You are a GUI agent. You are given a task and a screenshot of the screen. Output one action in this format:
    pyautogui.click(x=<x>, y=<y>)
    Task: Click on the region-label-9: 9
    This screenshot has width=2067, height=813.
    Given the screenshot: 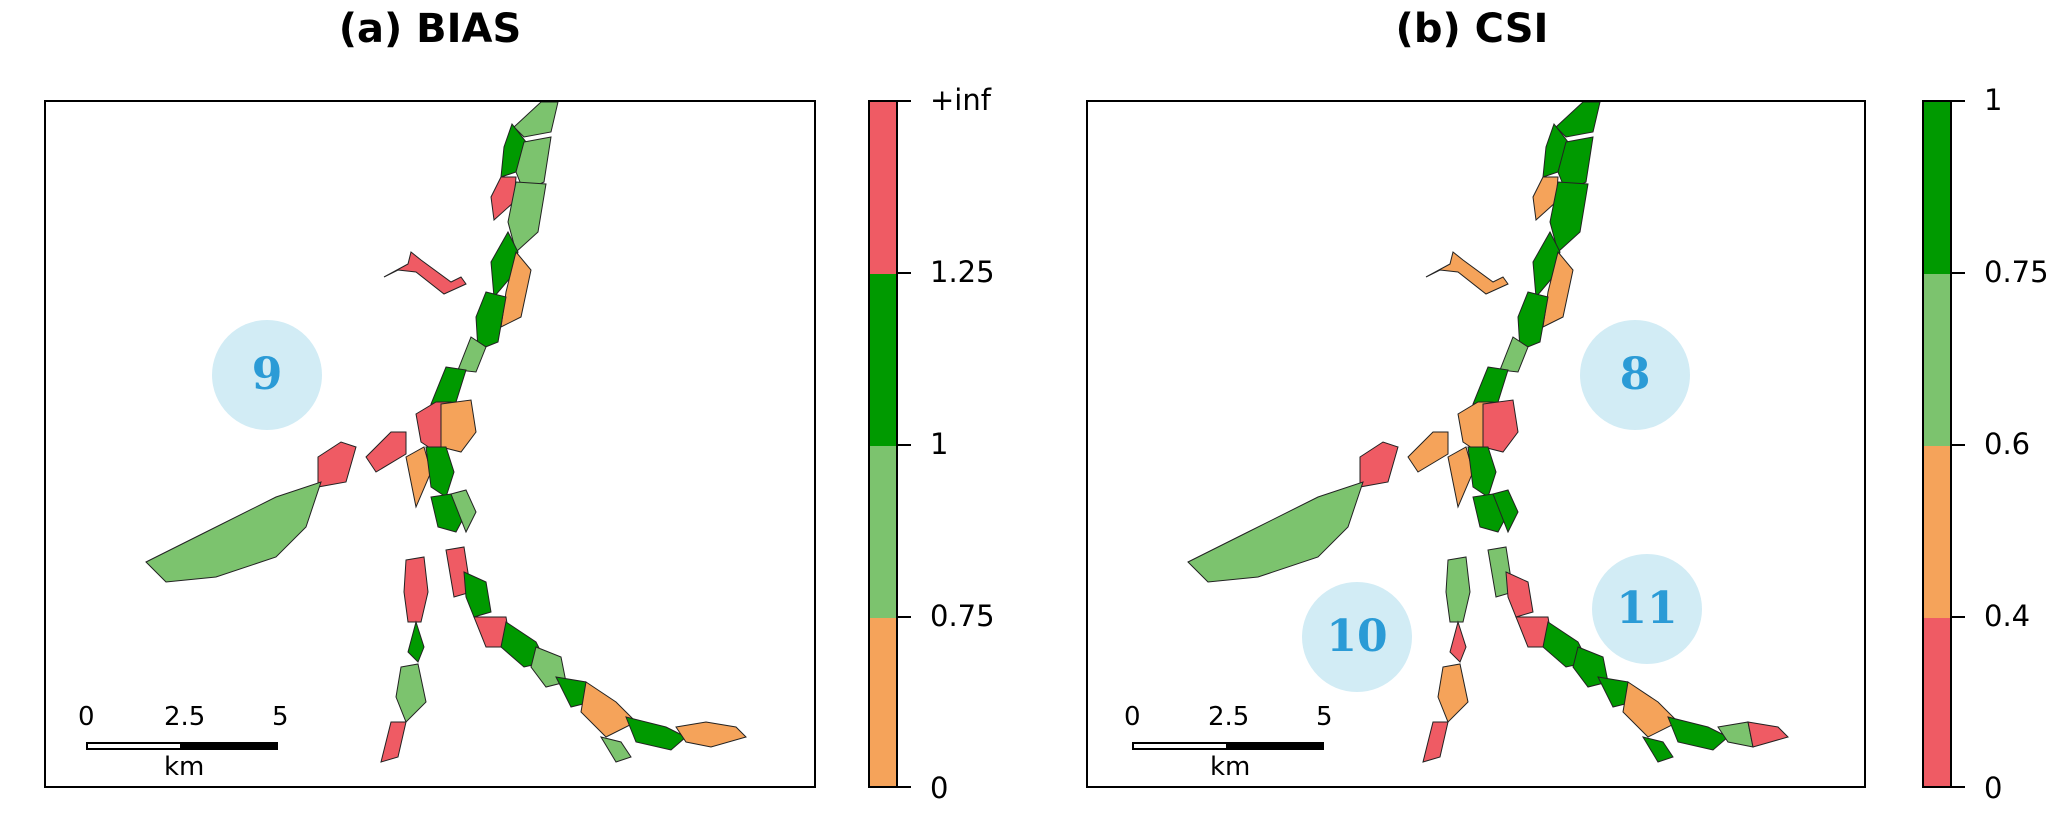 What is the action you would take?
    pyautogui.click(x=267, y=375)
    